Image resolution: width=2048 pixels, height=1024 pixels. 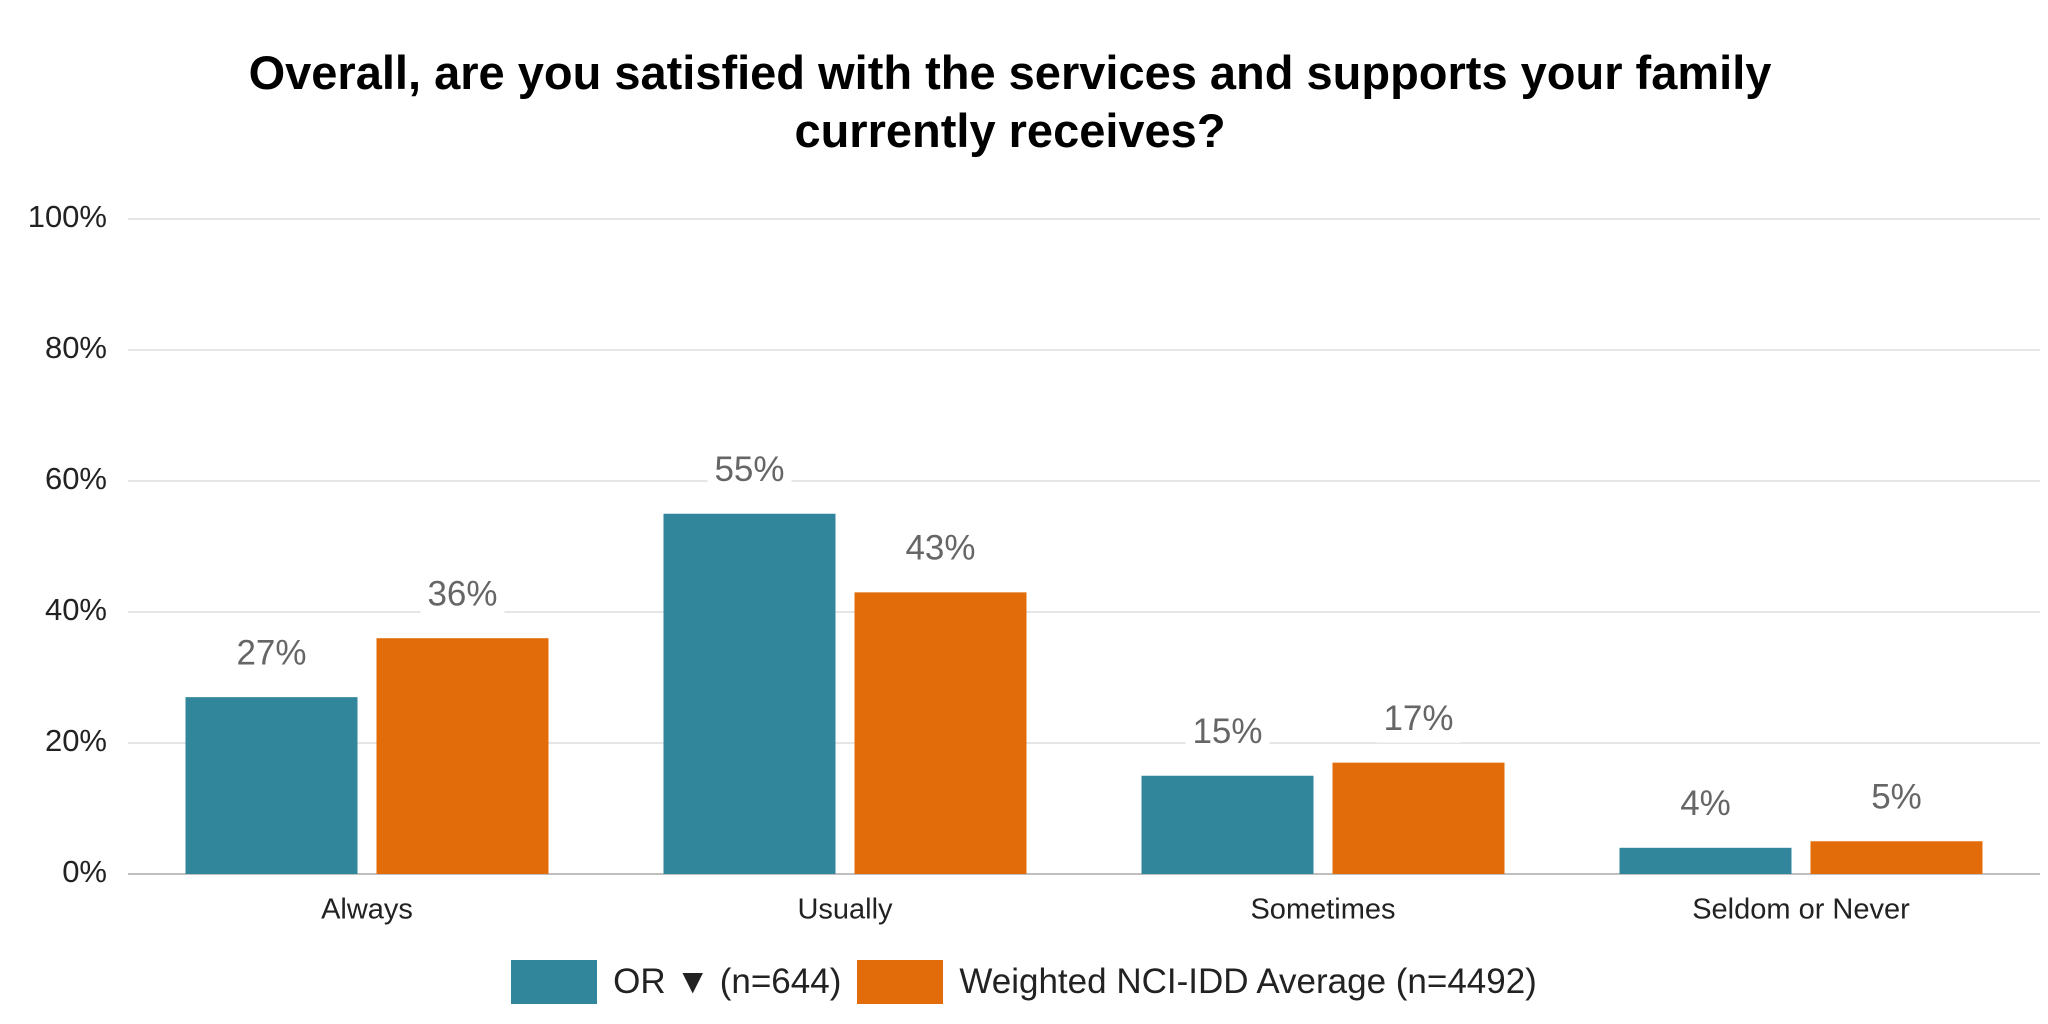 I want to click on data-label: 43%, so click(x=940, y=548).